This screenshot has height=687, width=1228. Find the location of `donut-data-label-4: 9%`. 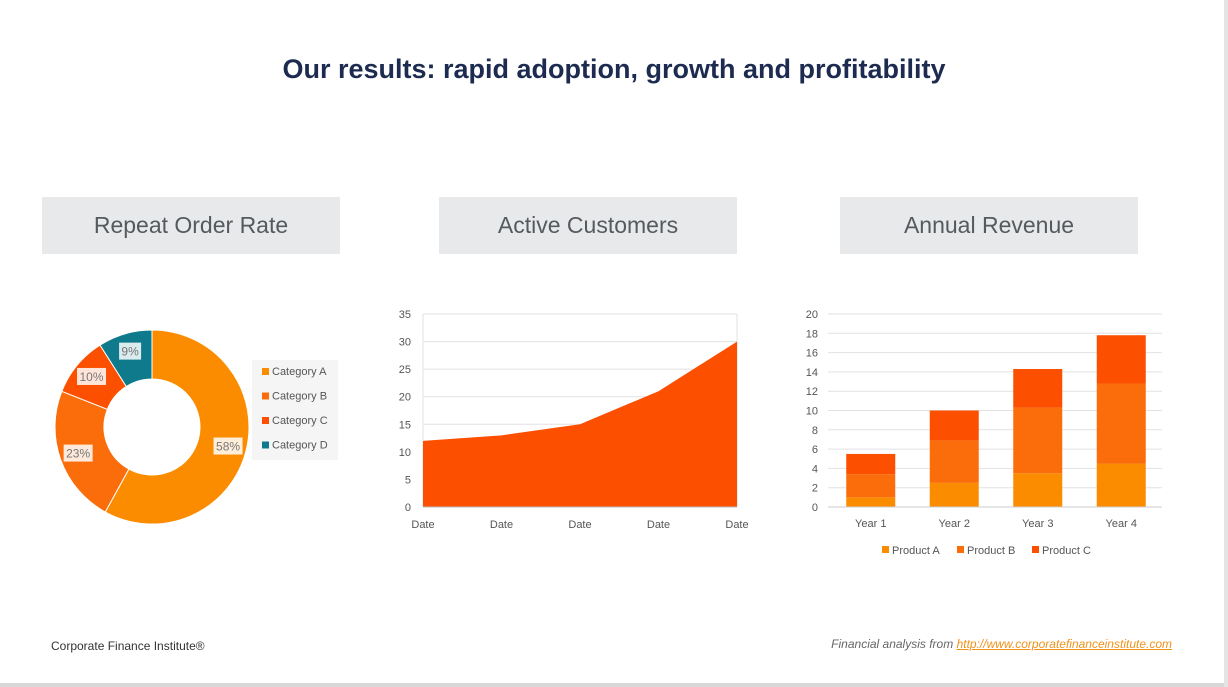

donut-data-label-4: 9% is located at coordinates (130, 352).